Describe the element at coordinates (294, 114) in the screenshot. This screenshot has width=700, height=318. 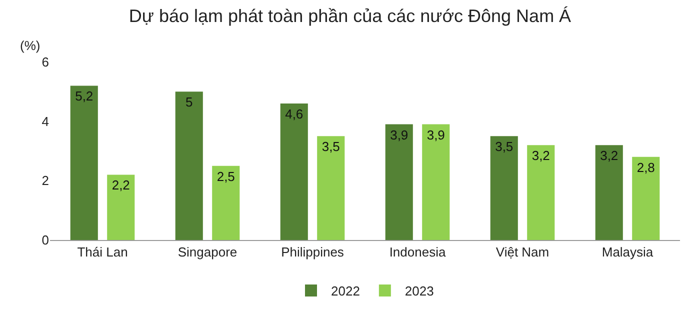
I see `text: 4,6` at that location.